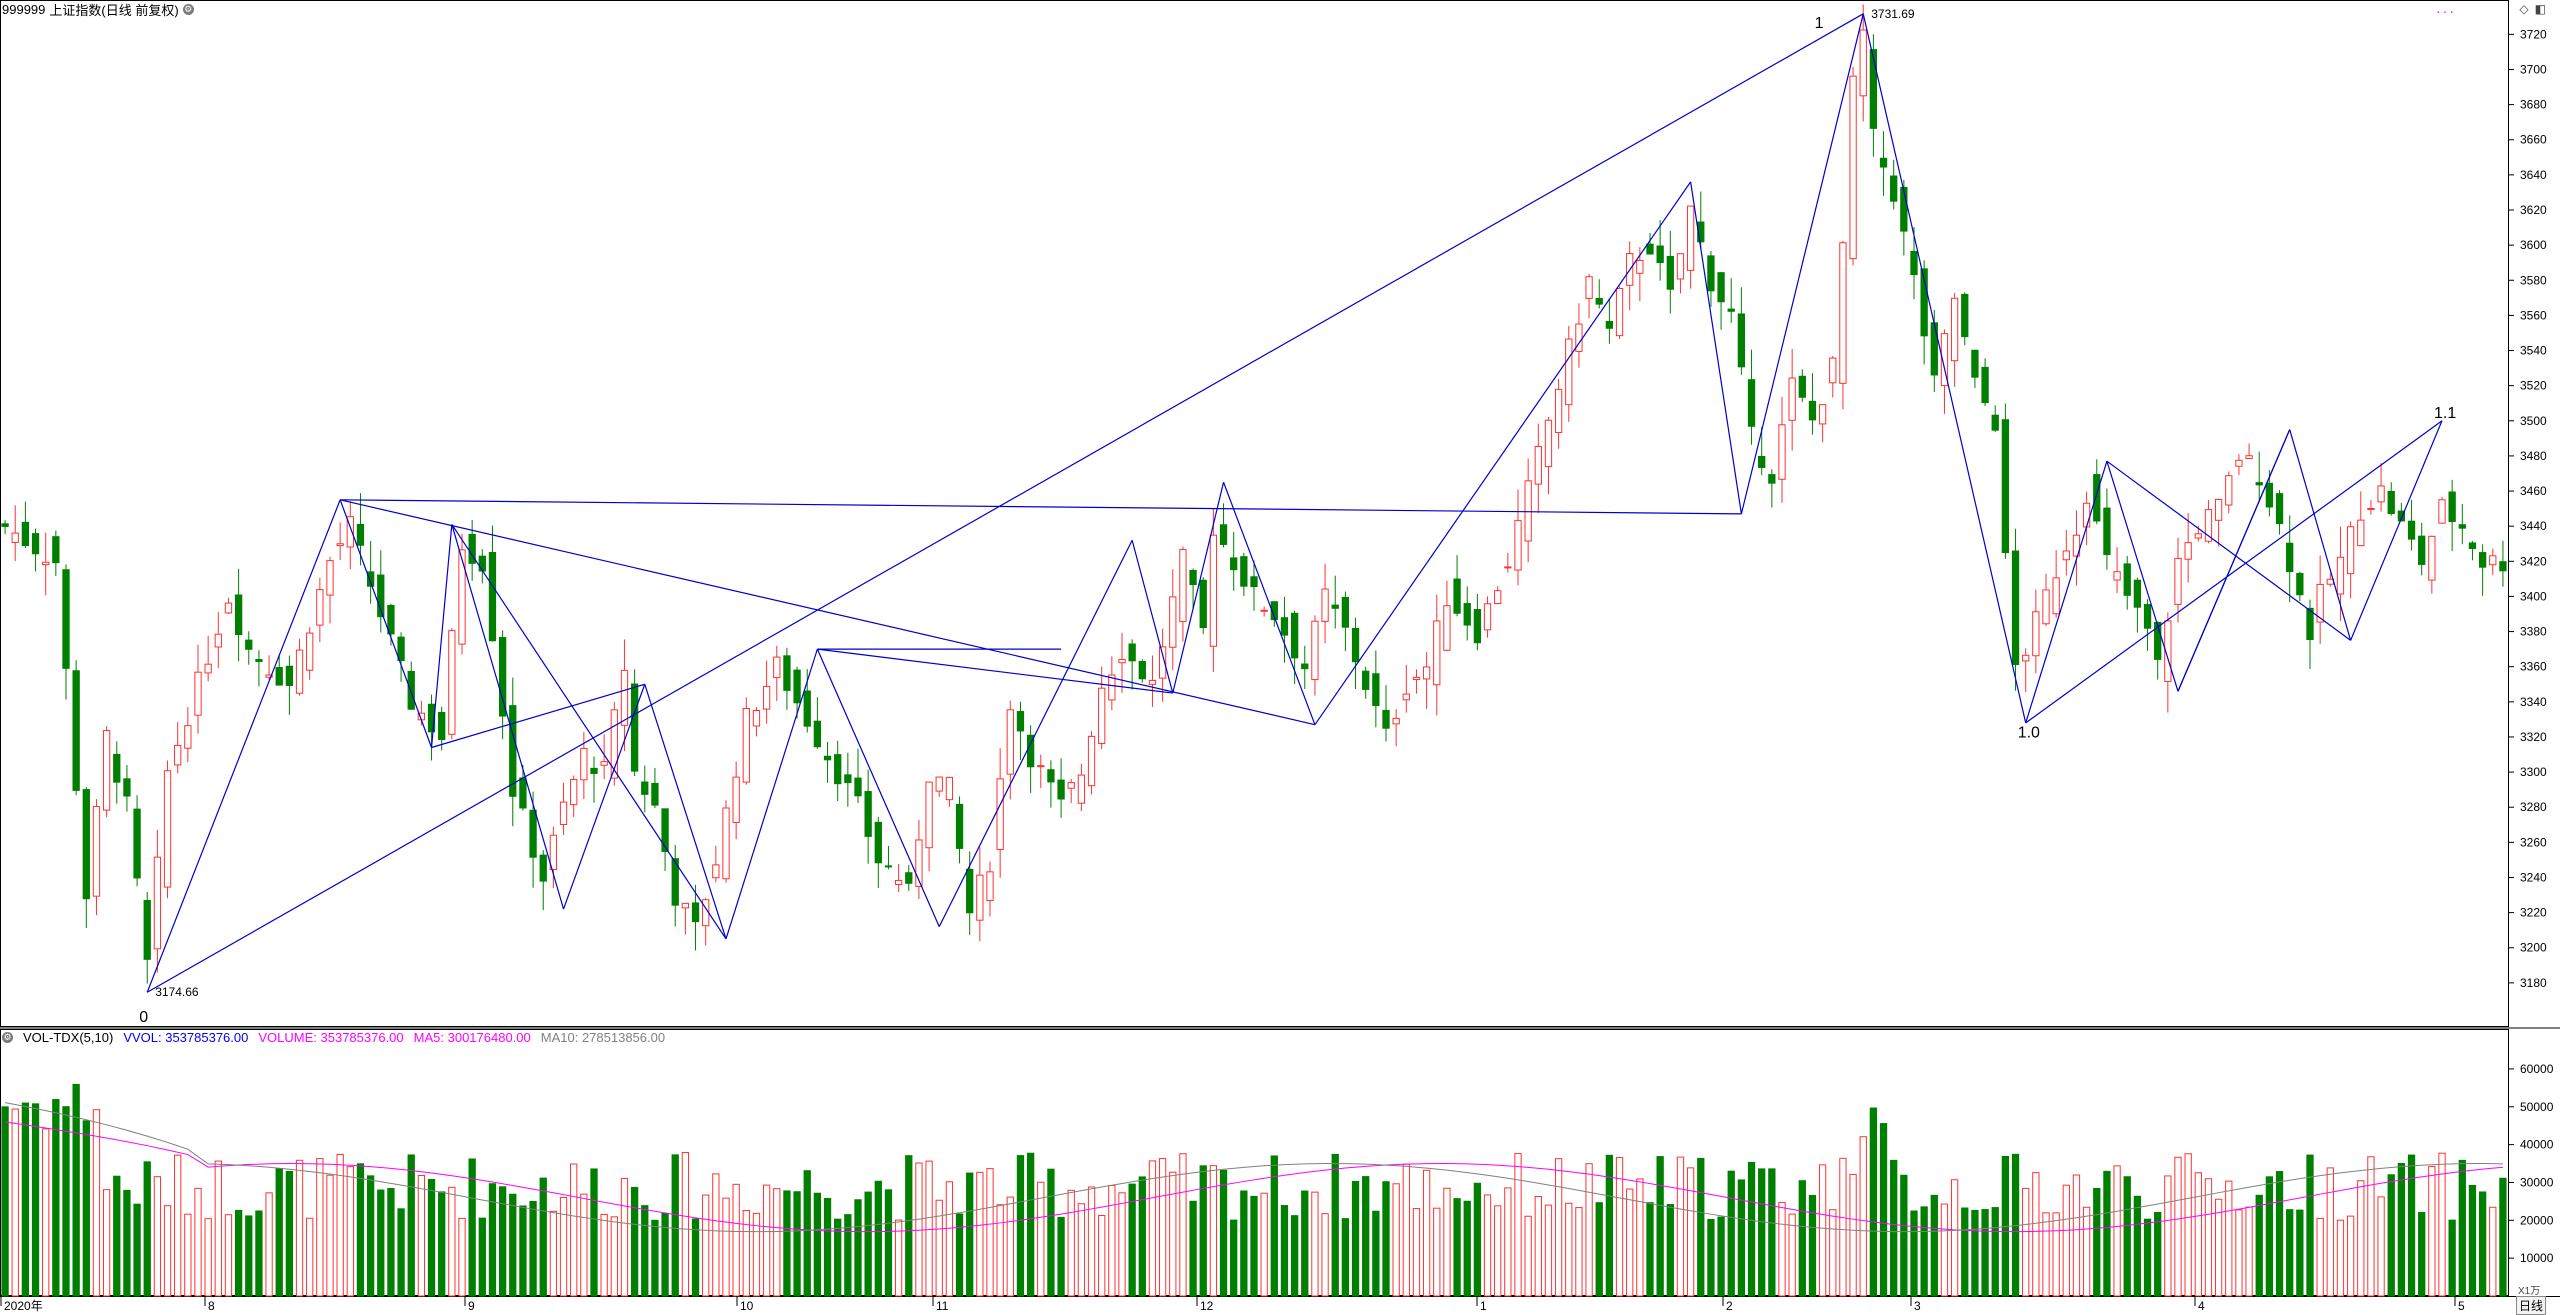 The width and height of the screenshot is (2560, 1315). Describe the element at coordinates (2533, 140) in the screenshot. I see `price-tick-label: 3660` at that location.